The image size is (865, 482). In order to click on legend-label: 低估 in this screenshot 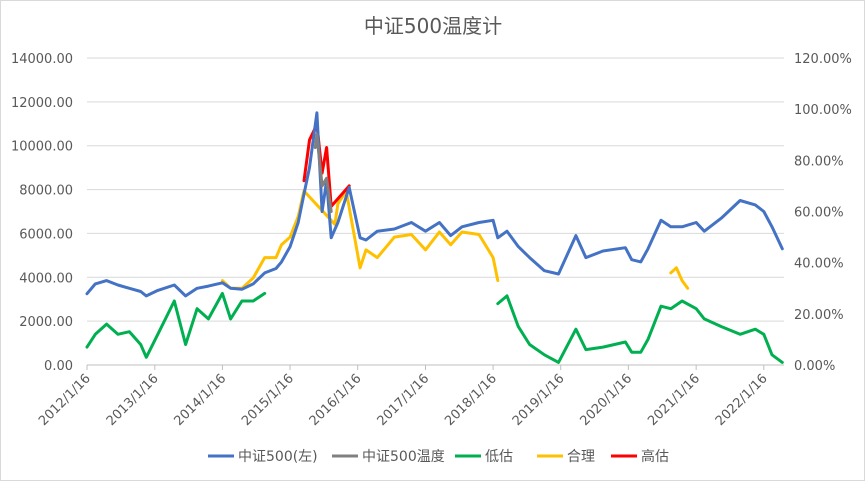, I will do `click(499, 457)`.